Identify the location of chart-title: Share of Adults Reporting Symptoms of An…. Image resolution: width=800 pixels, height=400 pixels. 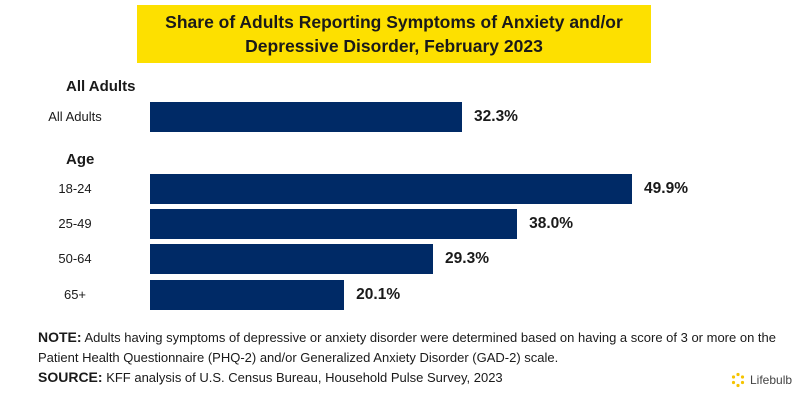
(394, 34).